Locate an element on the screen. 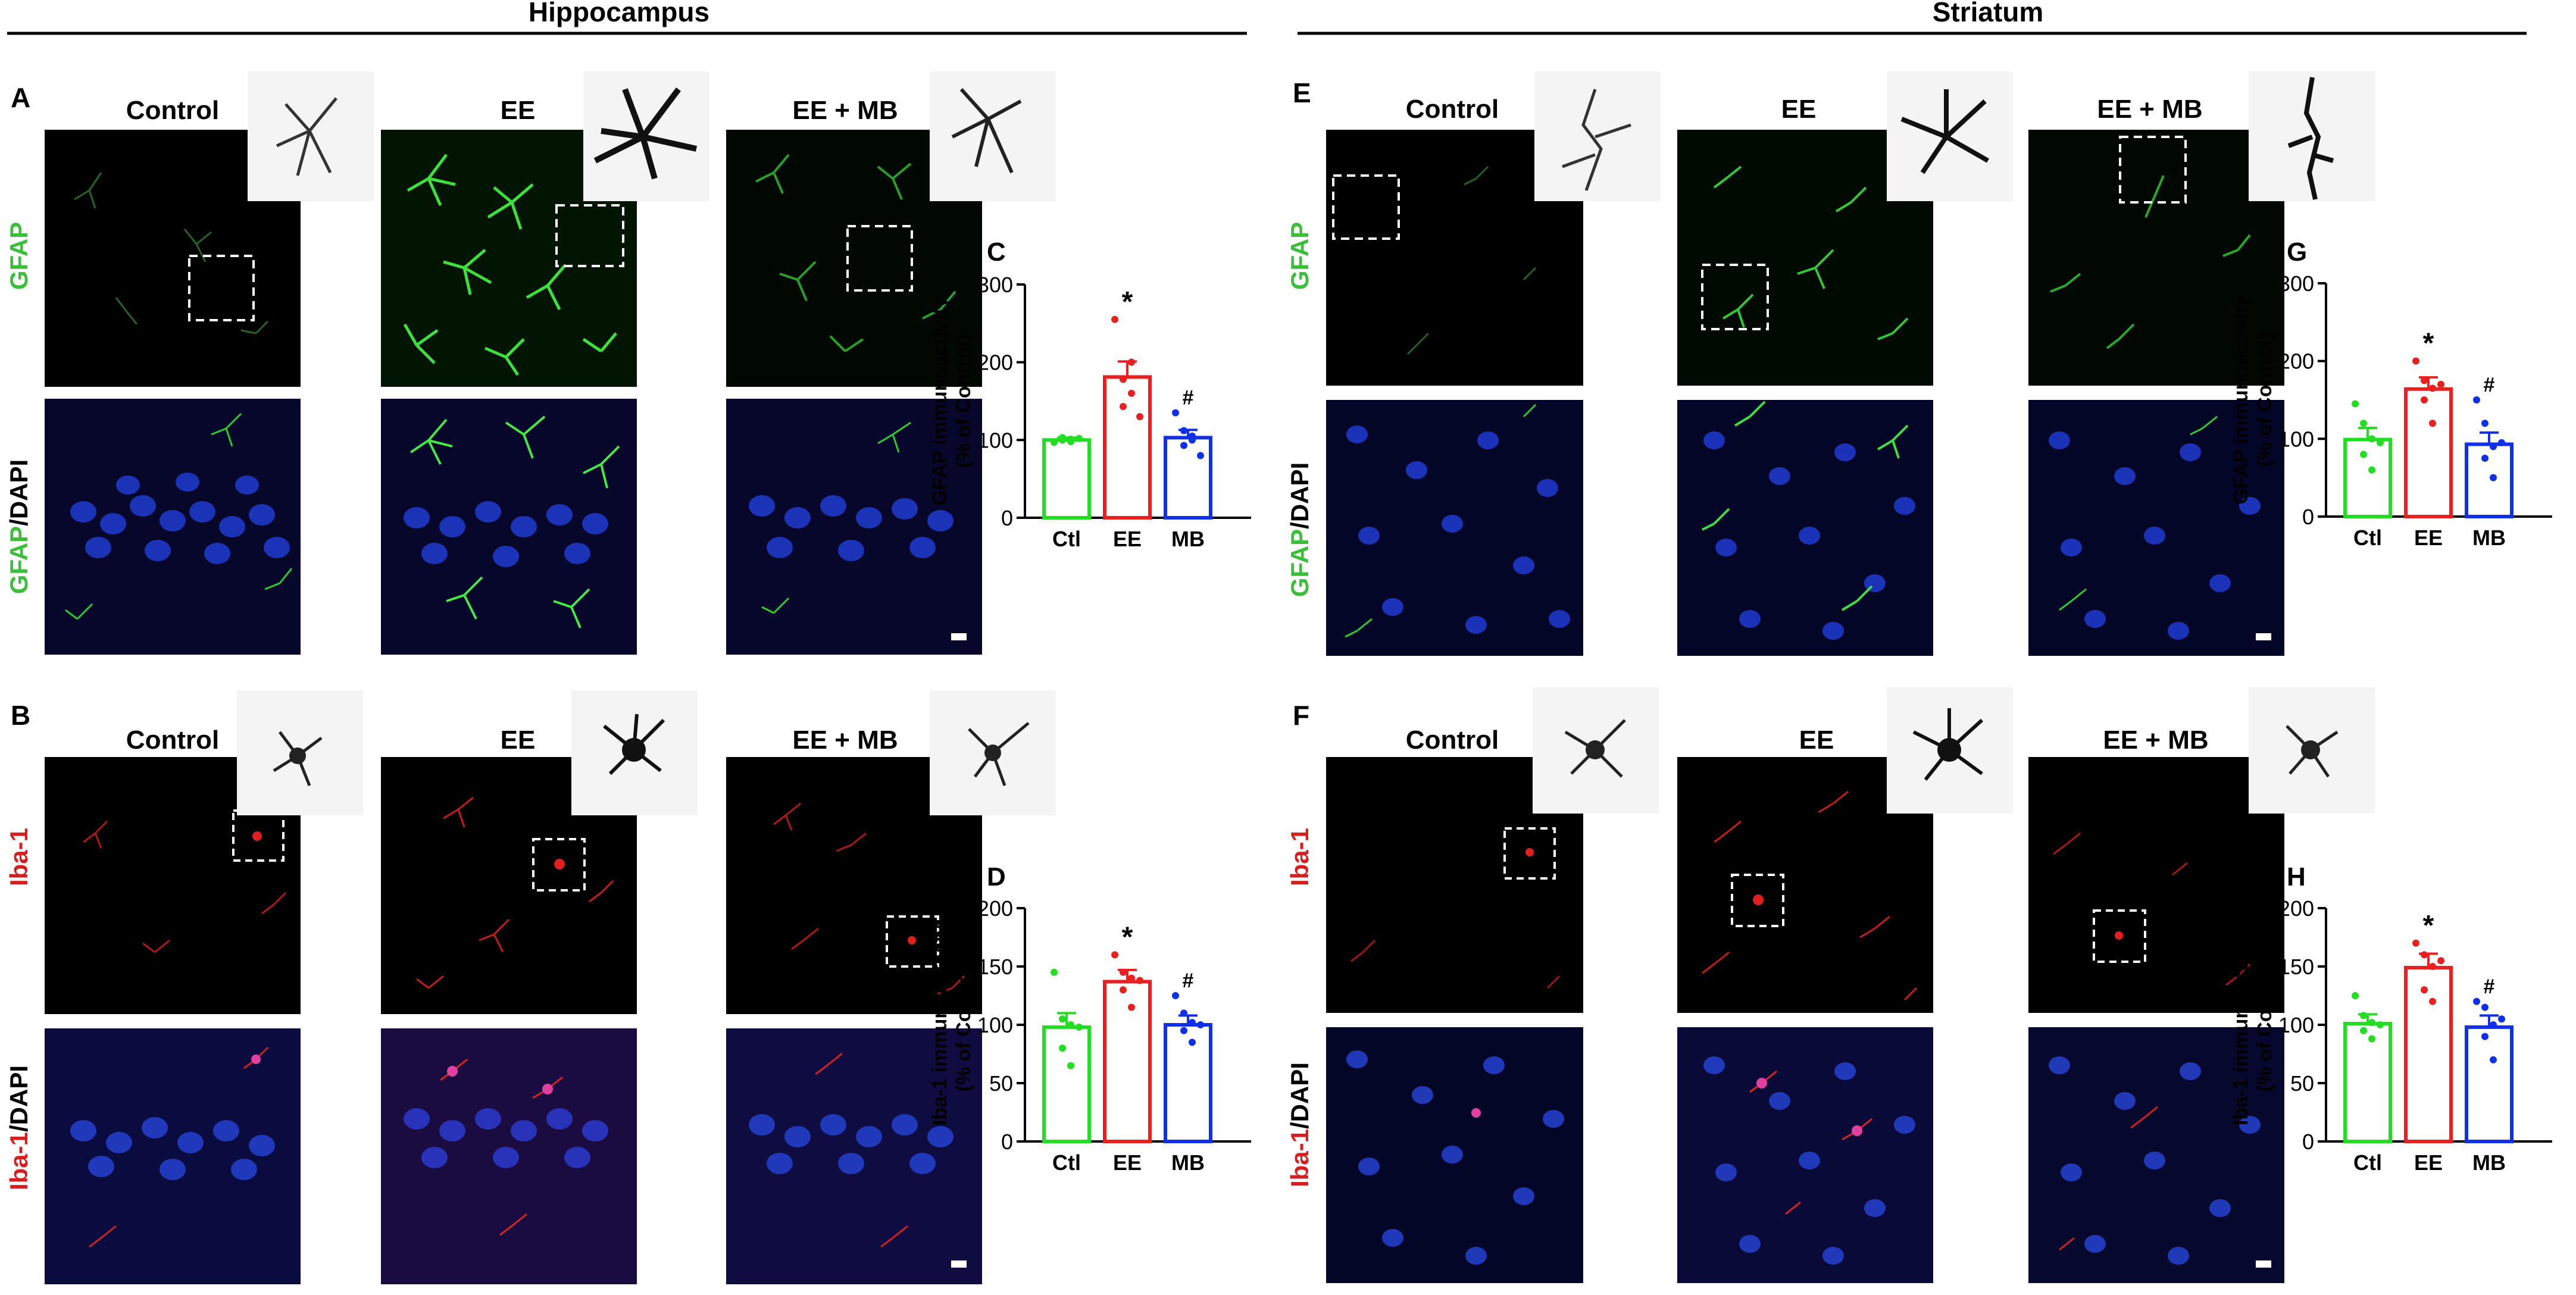  microglia-eemb-striatum is located at coordinates (2152, 909).